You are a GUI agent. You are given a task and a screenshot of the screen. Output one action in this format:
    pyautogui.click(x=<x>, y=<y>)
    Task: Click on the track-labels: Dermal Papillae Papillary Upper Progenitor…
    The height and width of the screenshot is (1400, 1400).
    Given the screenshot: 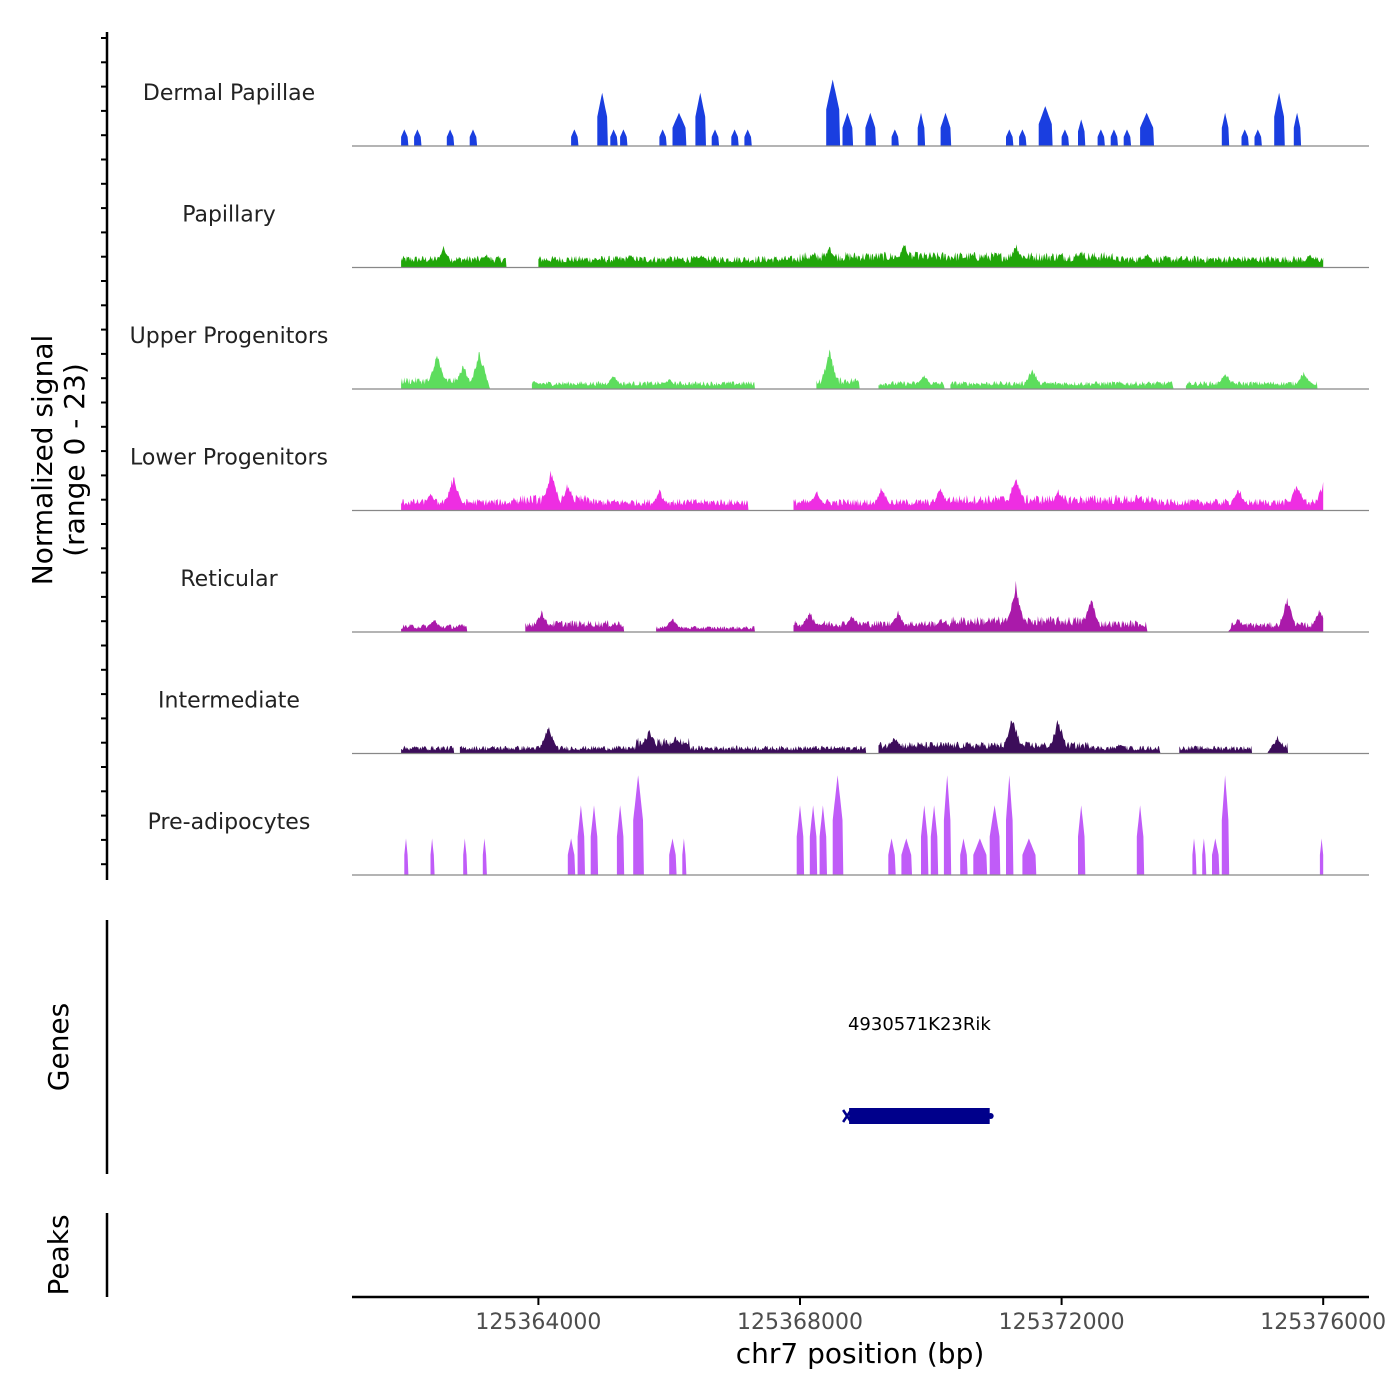 What is the action you would take?
    pyautogui.click(x=229, y=458)
    